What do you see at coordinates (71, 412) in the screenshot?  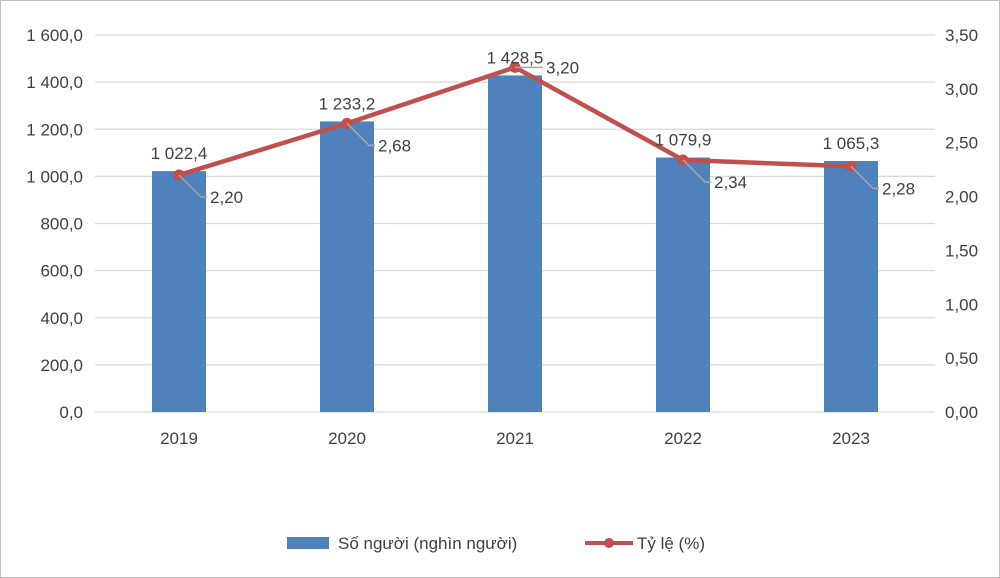 I see `left-axis-tick-label: 0,0` at bounding box center [71, 412].